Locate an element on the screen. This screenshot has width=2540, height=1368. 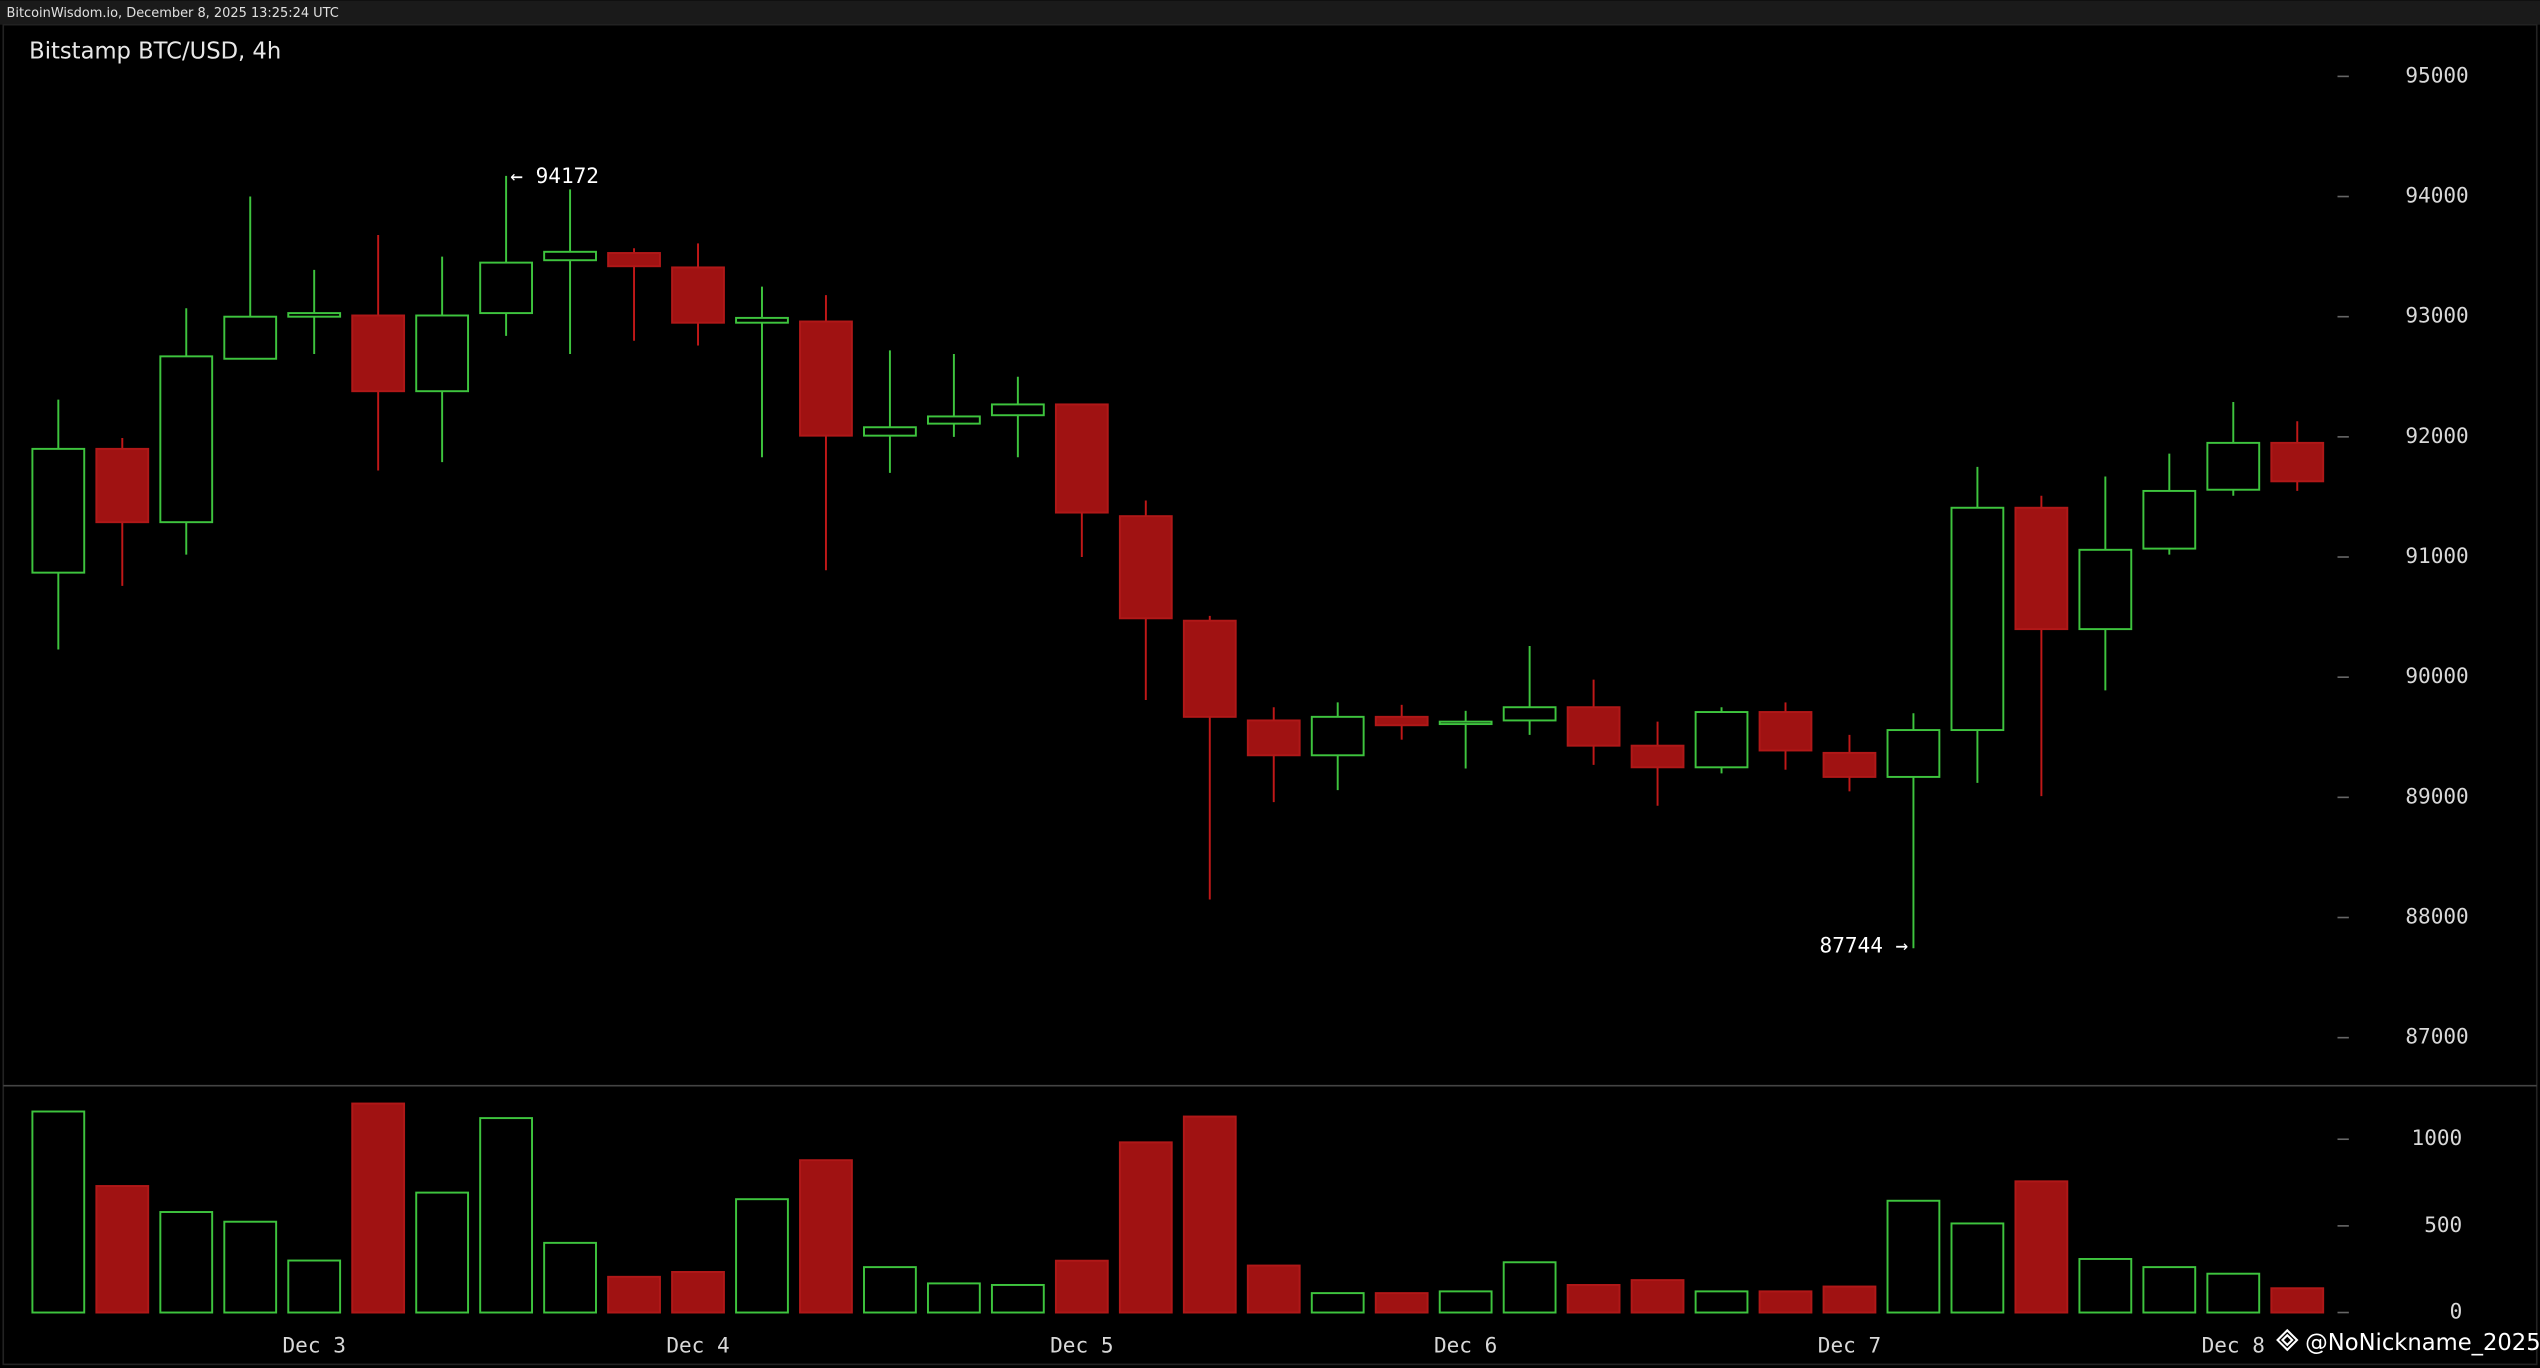
watermark: @NoNickname_2025 is located at coordinates (2408, 1342).